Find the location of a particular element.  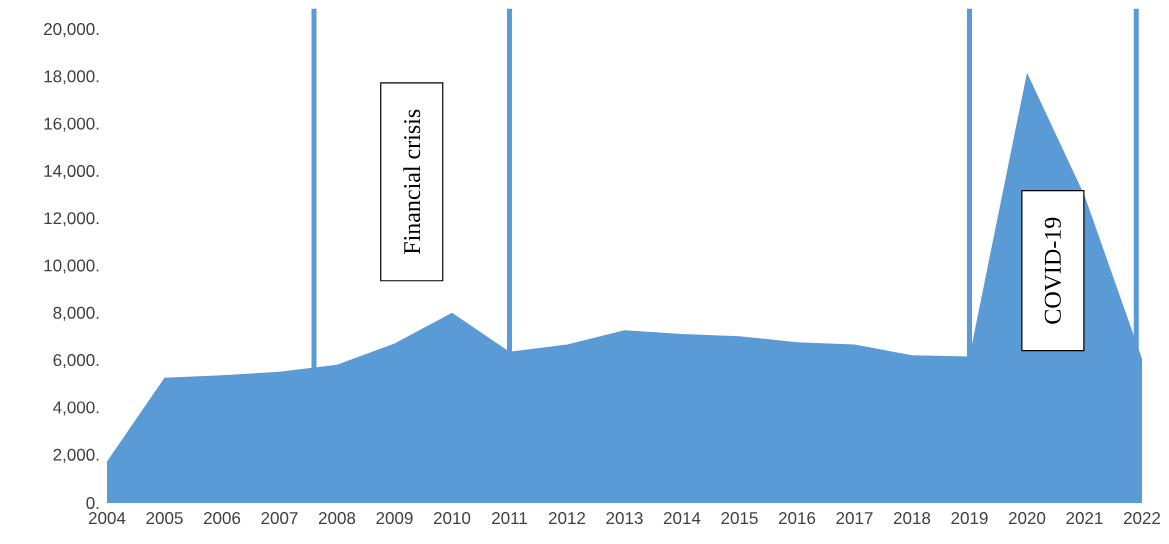

x-tick-label: 2020 is located at coordinates (1027, 518).